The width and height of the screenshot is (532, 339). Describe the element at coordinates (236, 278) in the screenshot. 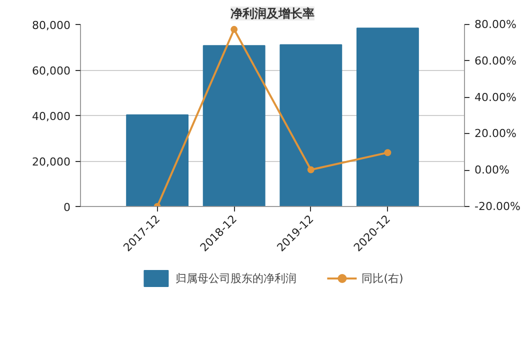

I see `legend-label: 归属母公司股东的净利润` at that location.